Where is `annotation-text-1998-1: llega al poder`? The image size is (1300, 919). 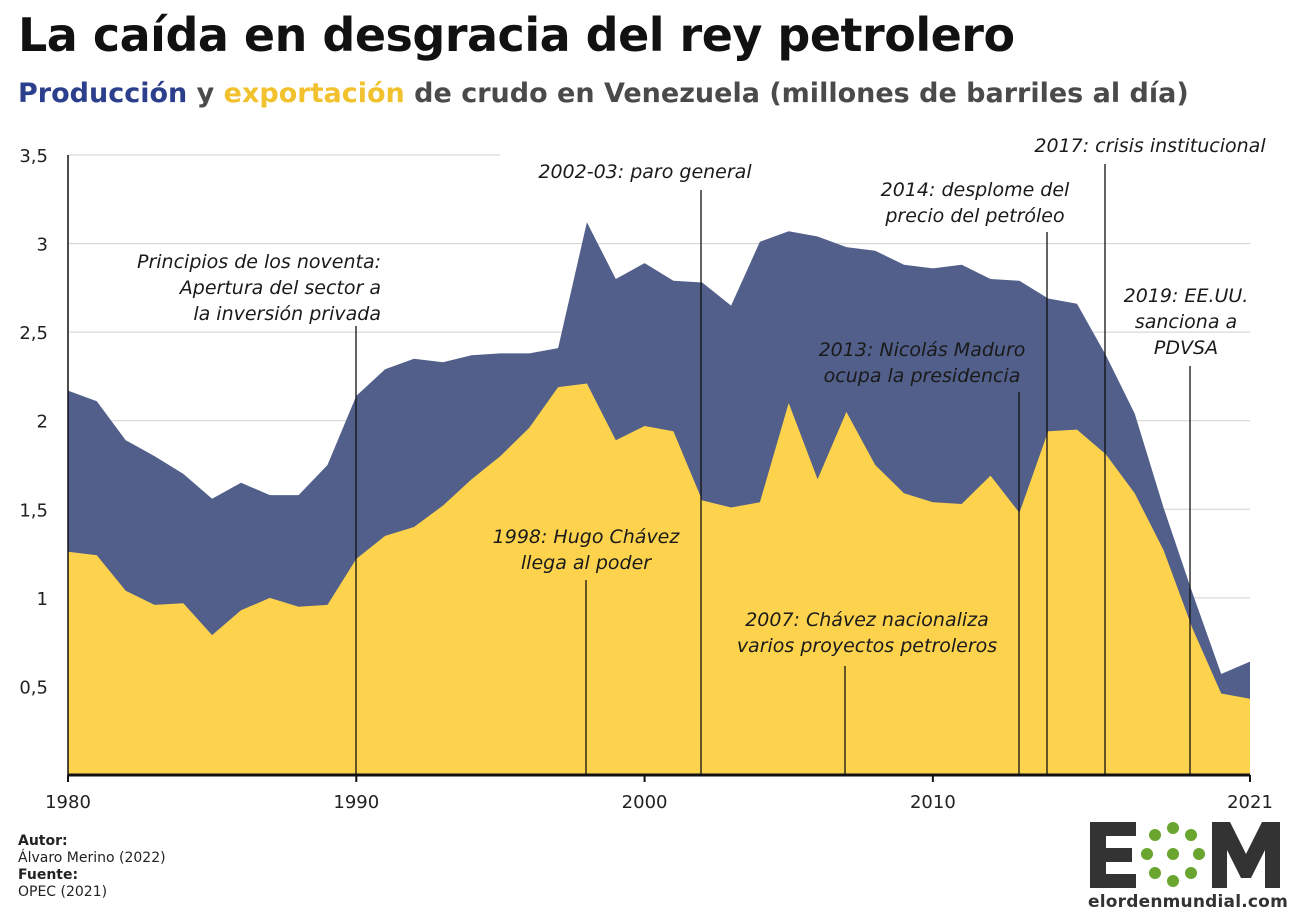 annotation-text-1998-1: llega al poder is located at coordinates (586, 563).